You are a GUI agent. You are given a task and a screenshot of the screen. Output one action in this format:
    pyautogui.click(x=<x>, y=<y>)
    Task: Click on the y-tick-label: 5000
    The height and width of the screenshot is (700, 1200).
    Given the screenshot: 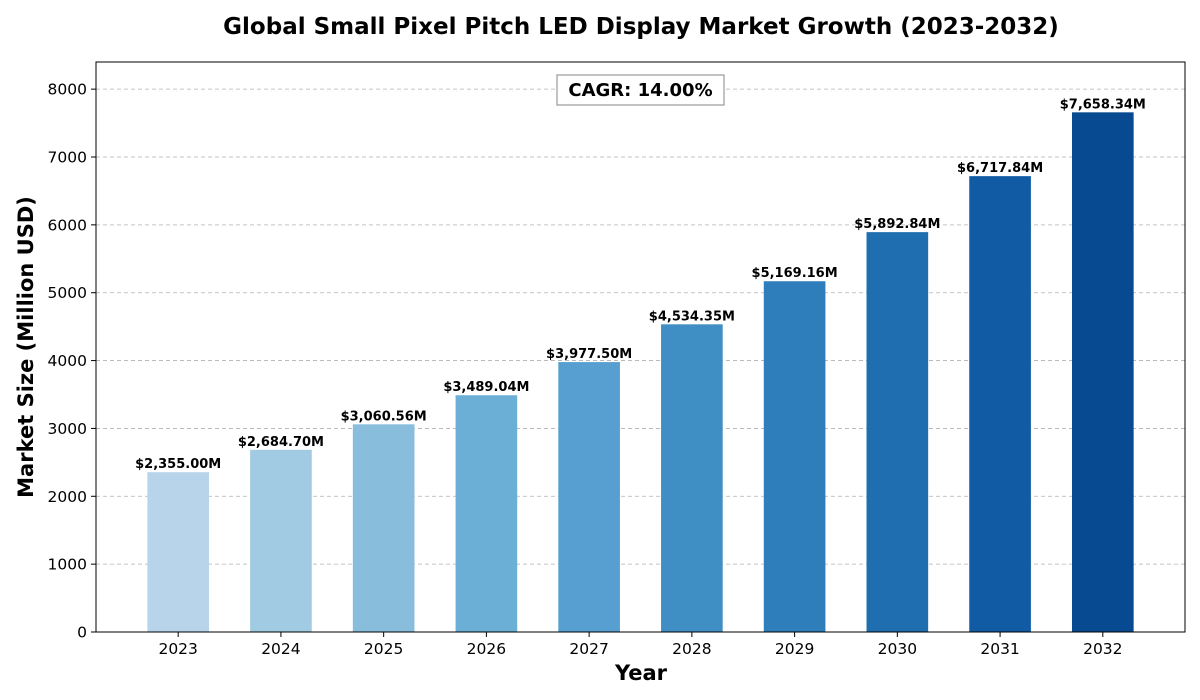 What is the action you would take?
    pyautogui.click(x=67, y=293)
    